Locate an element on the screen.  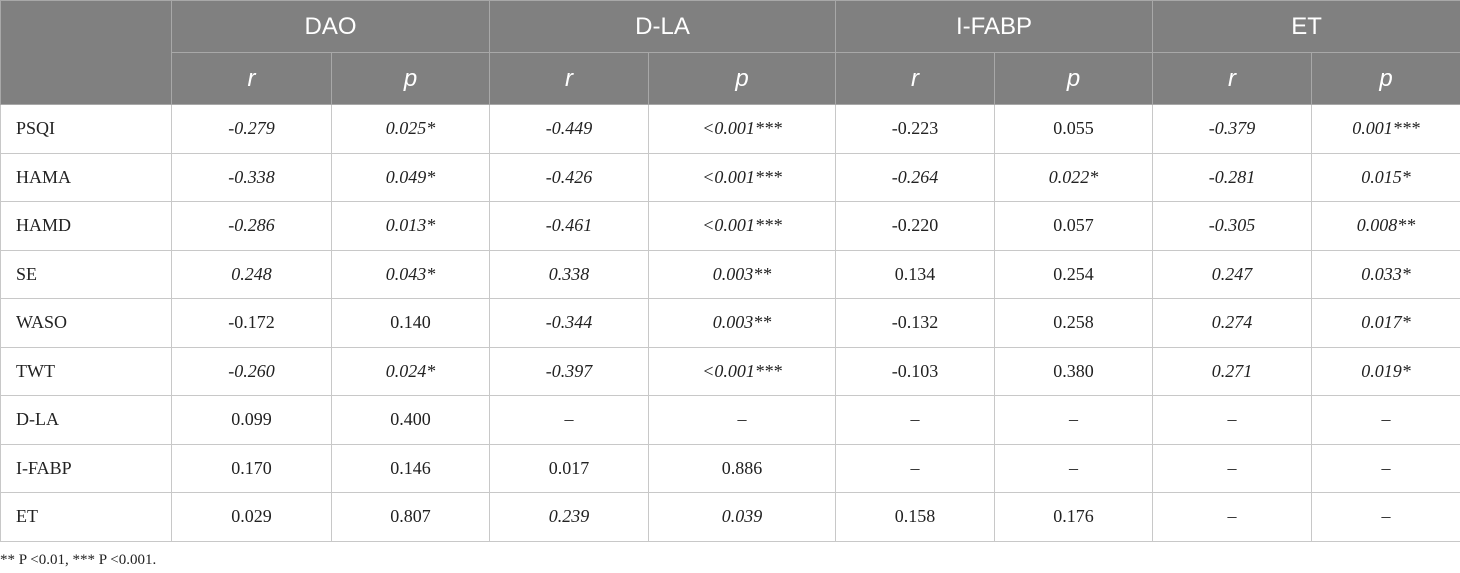
cell-r-value: 0.017 is located at coordinates (569, 468).